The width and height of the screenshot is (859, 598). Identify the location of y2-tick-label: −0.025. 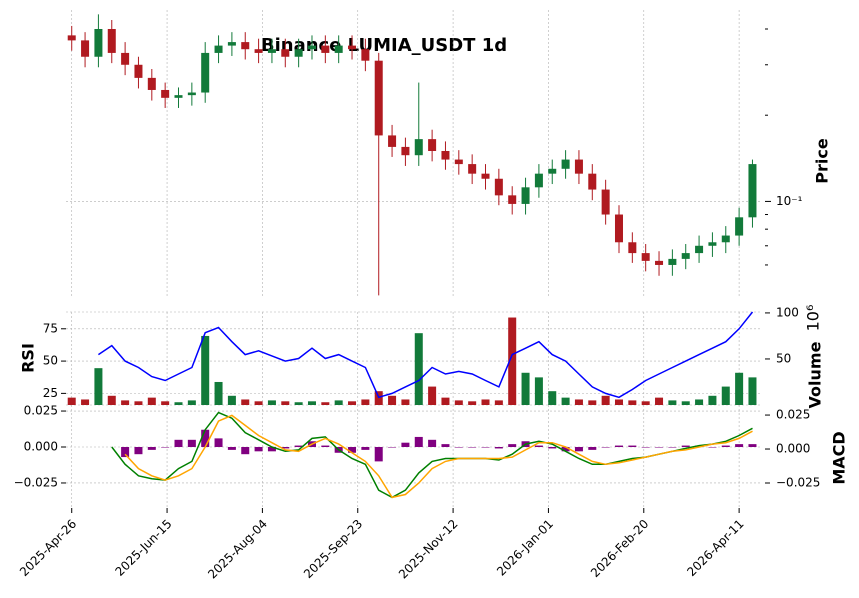
(798, 482).